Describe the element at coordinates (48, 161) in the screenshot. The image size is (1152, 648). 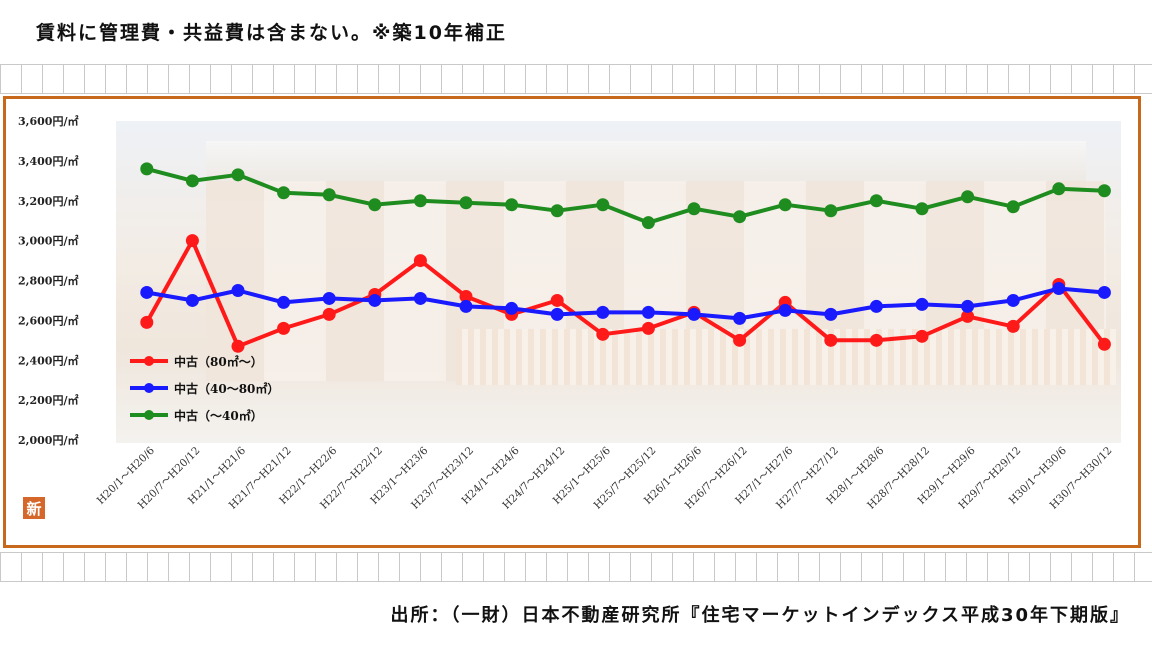
I see `y-tick-label: 3,400円/㎡` at that location.